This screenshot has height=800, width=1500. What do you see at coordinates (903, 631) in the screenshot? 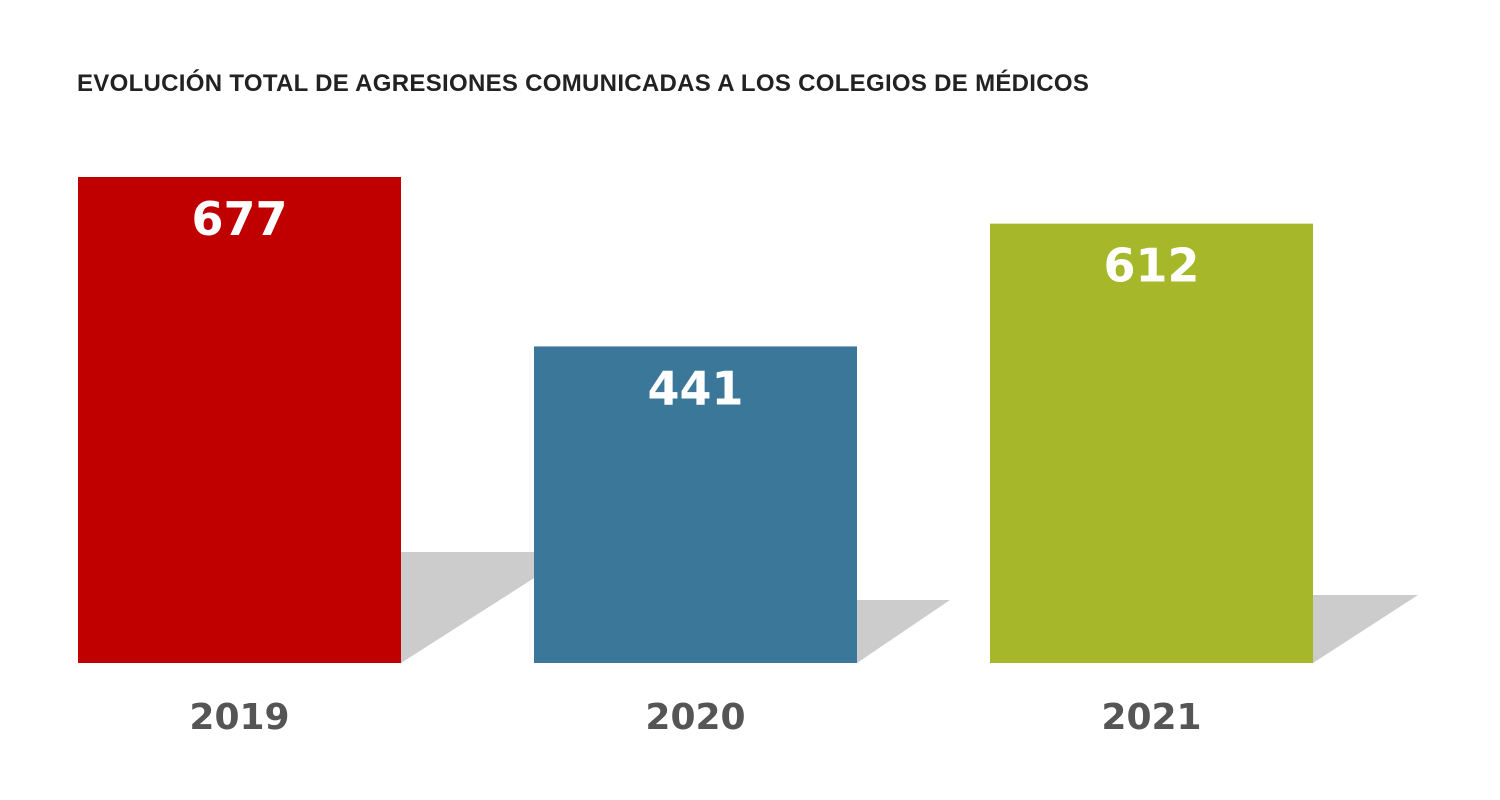
I see `bar-shadow-2020` at bounding box center [903, 631].